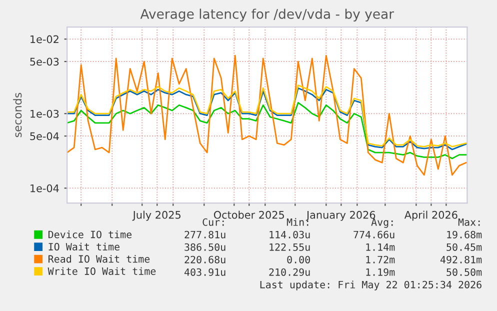  What do you see at coordinates (44, 114) in the screenshot?
I see `y-tick-label: 1e-03` at bounding box center [44, 114].